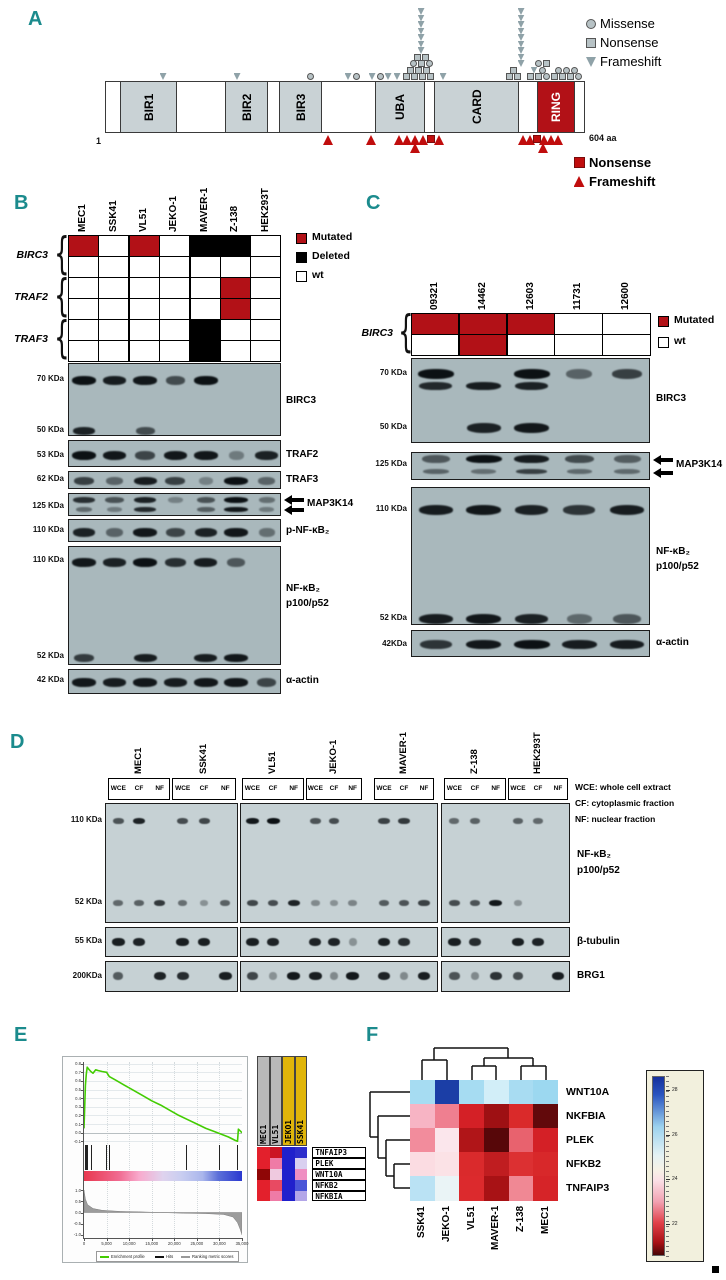 The width and height of the screenshot is (726, 1280). Describe the element at coordinates (331, 256) in the screenshot. I see `legend-label: Deleted` at that location.